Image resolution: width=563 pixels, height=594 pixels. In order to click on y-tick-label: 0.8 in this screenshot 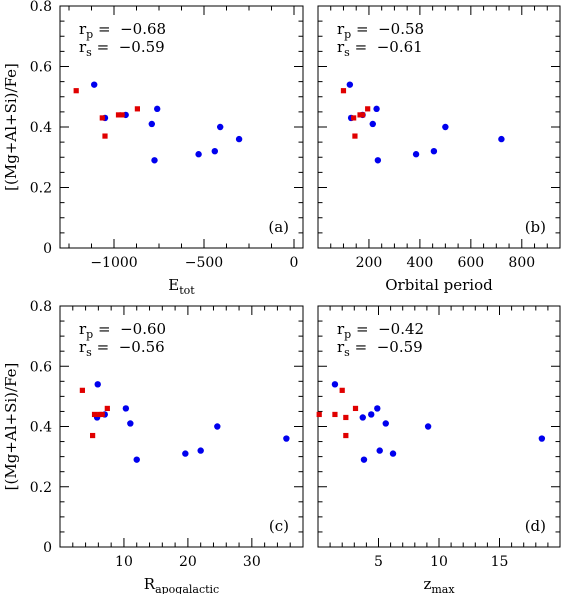, I will do `click(41, 7)`.